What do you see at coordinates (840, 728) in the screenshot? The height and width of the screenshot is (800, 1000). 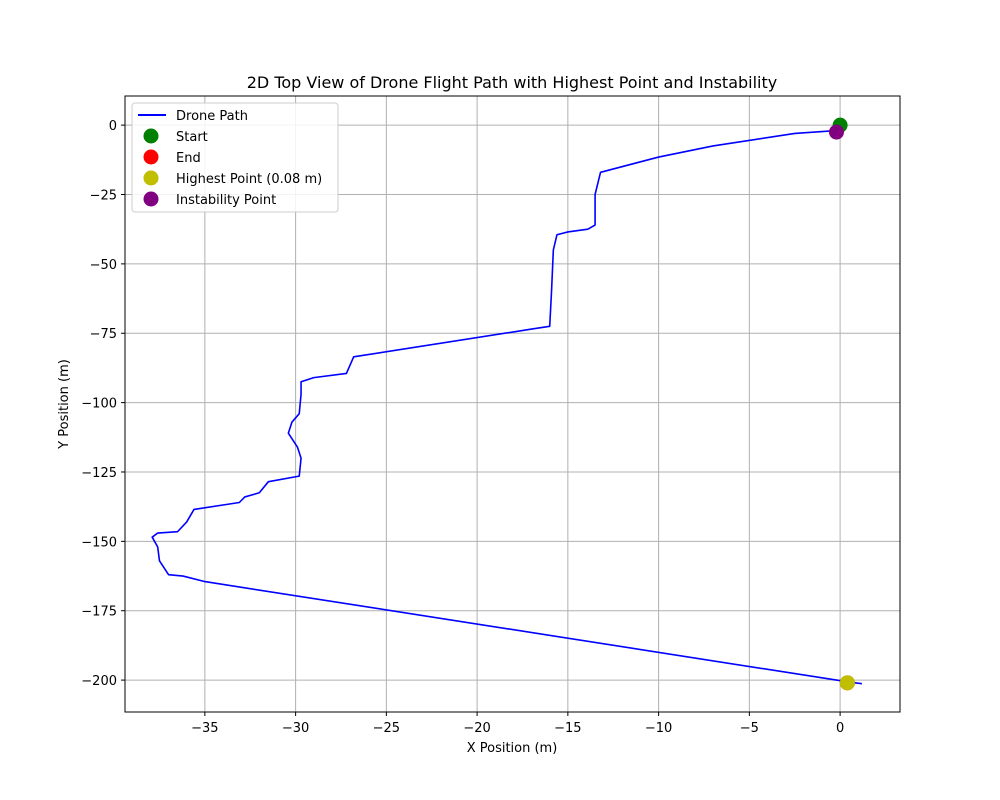 I see `x-tick-label: 0` at bounding box center [840, 728].